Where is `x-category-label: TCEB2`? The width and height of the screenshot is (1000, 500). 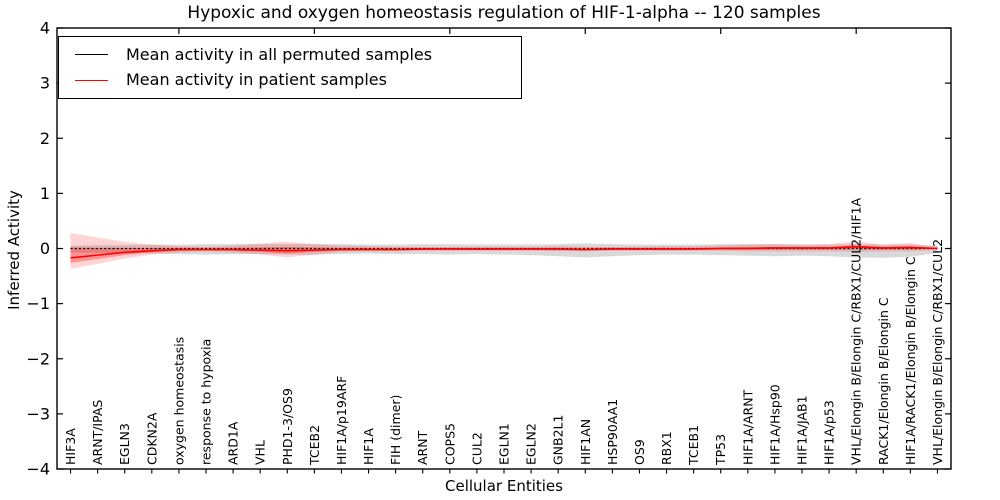 x-category-label: TCEB2 is located at coordinates (314, 445).